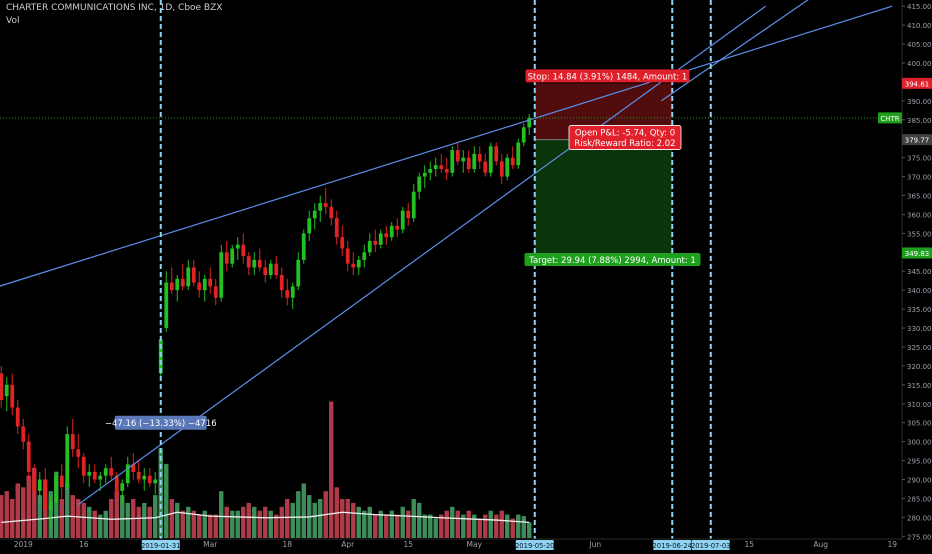 This screenshot has height=554, width=932. I want to click on y-tick-label: 330.00, so click(919, 329).